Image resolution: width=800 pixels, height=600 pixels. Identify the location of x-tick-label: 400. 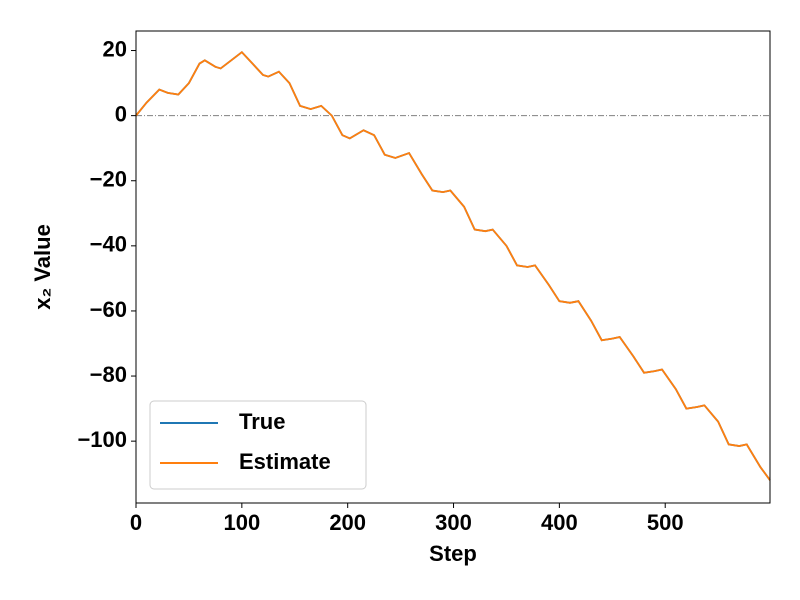
(559, 522).